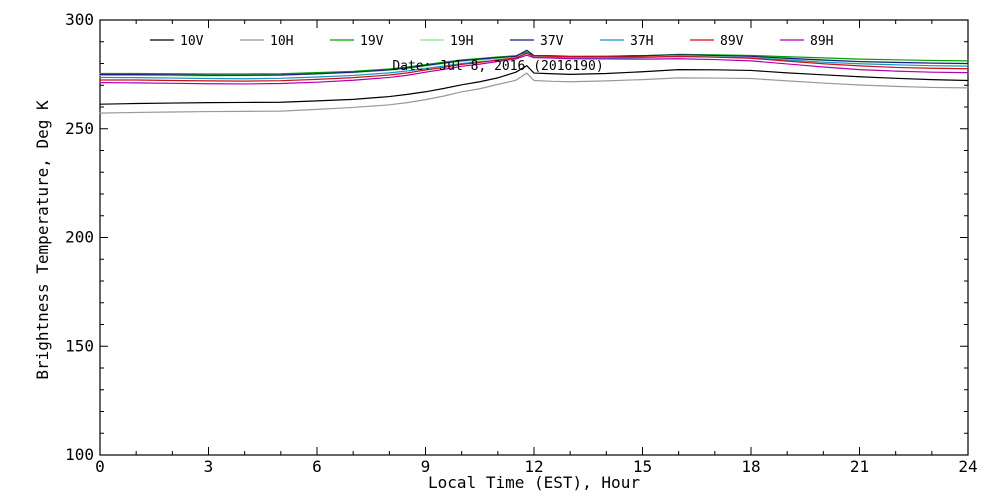 The image size is (1000, 500). I want to click on y-tick-label-150: 150, so click(79, 345).